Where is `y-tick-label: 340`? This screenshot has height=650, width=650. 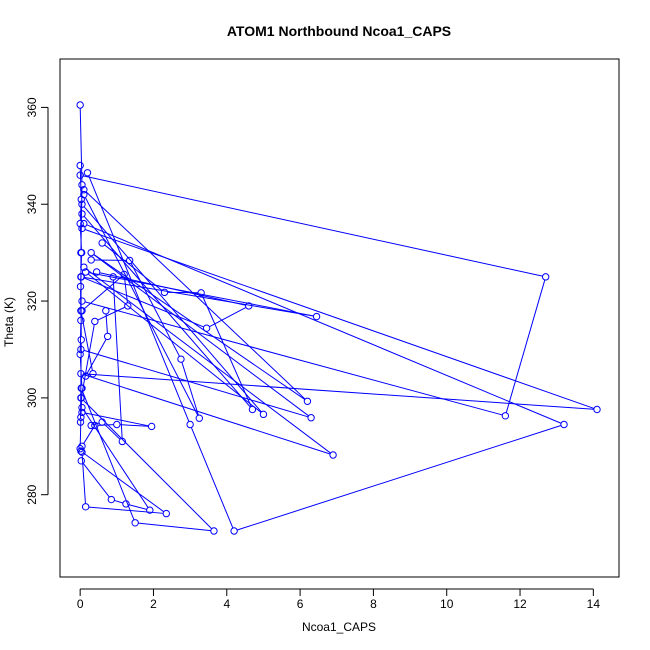
y-tick-label: 340 is located at coordinates (32, 204).